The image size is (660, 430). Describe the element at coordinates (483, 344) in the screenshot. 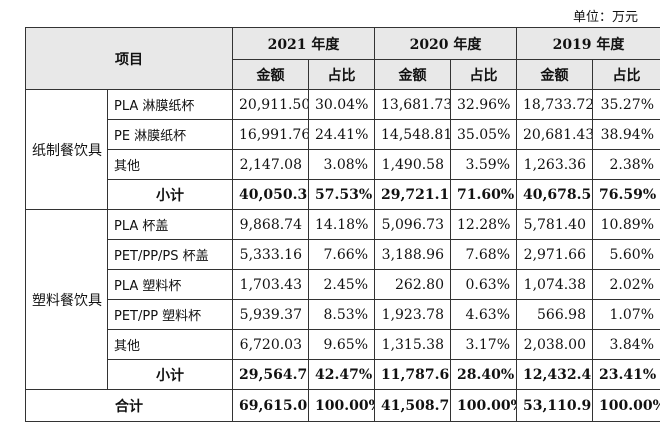

I see `ratio-cell: 3.17%` at that location.